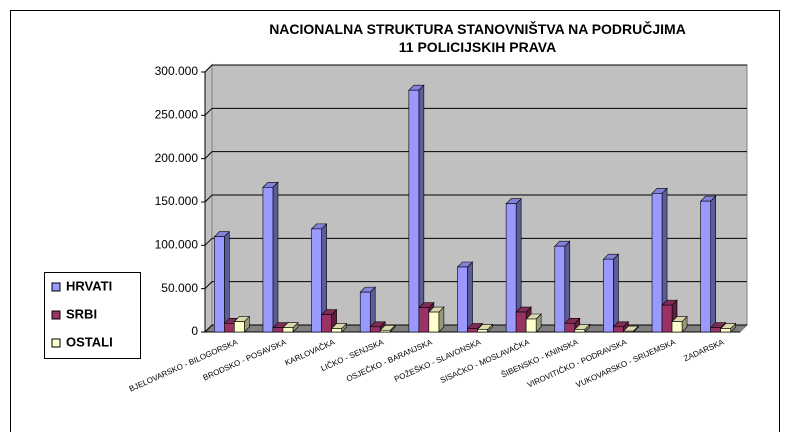 This screenshot has height=432, width=788. Describe the element at coordinates (177, 201) in the screenshot. I see `y-tick-label: 150.000` at that location.